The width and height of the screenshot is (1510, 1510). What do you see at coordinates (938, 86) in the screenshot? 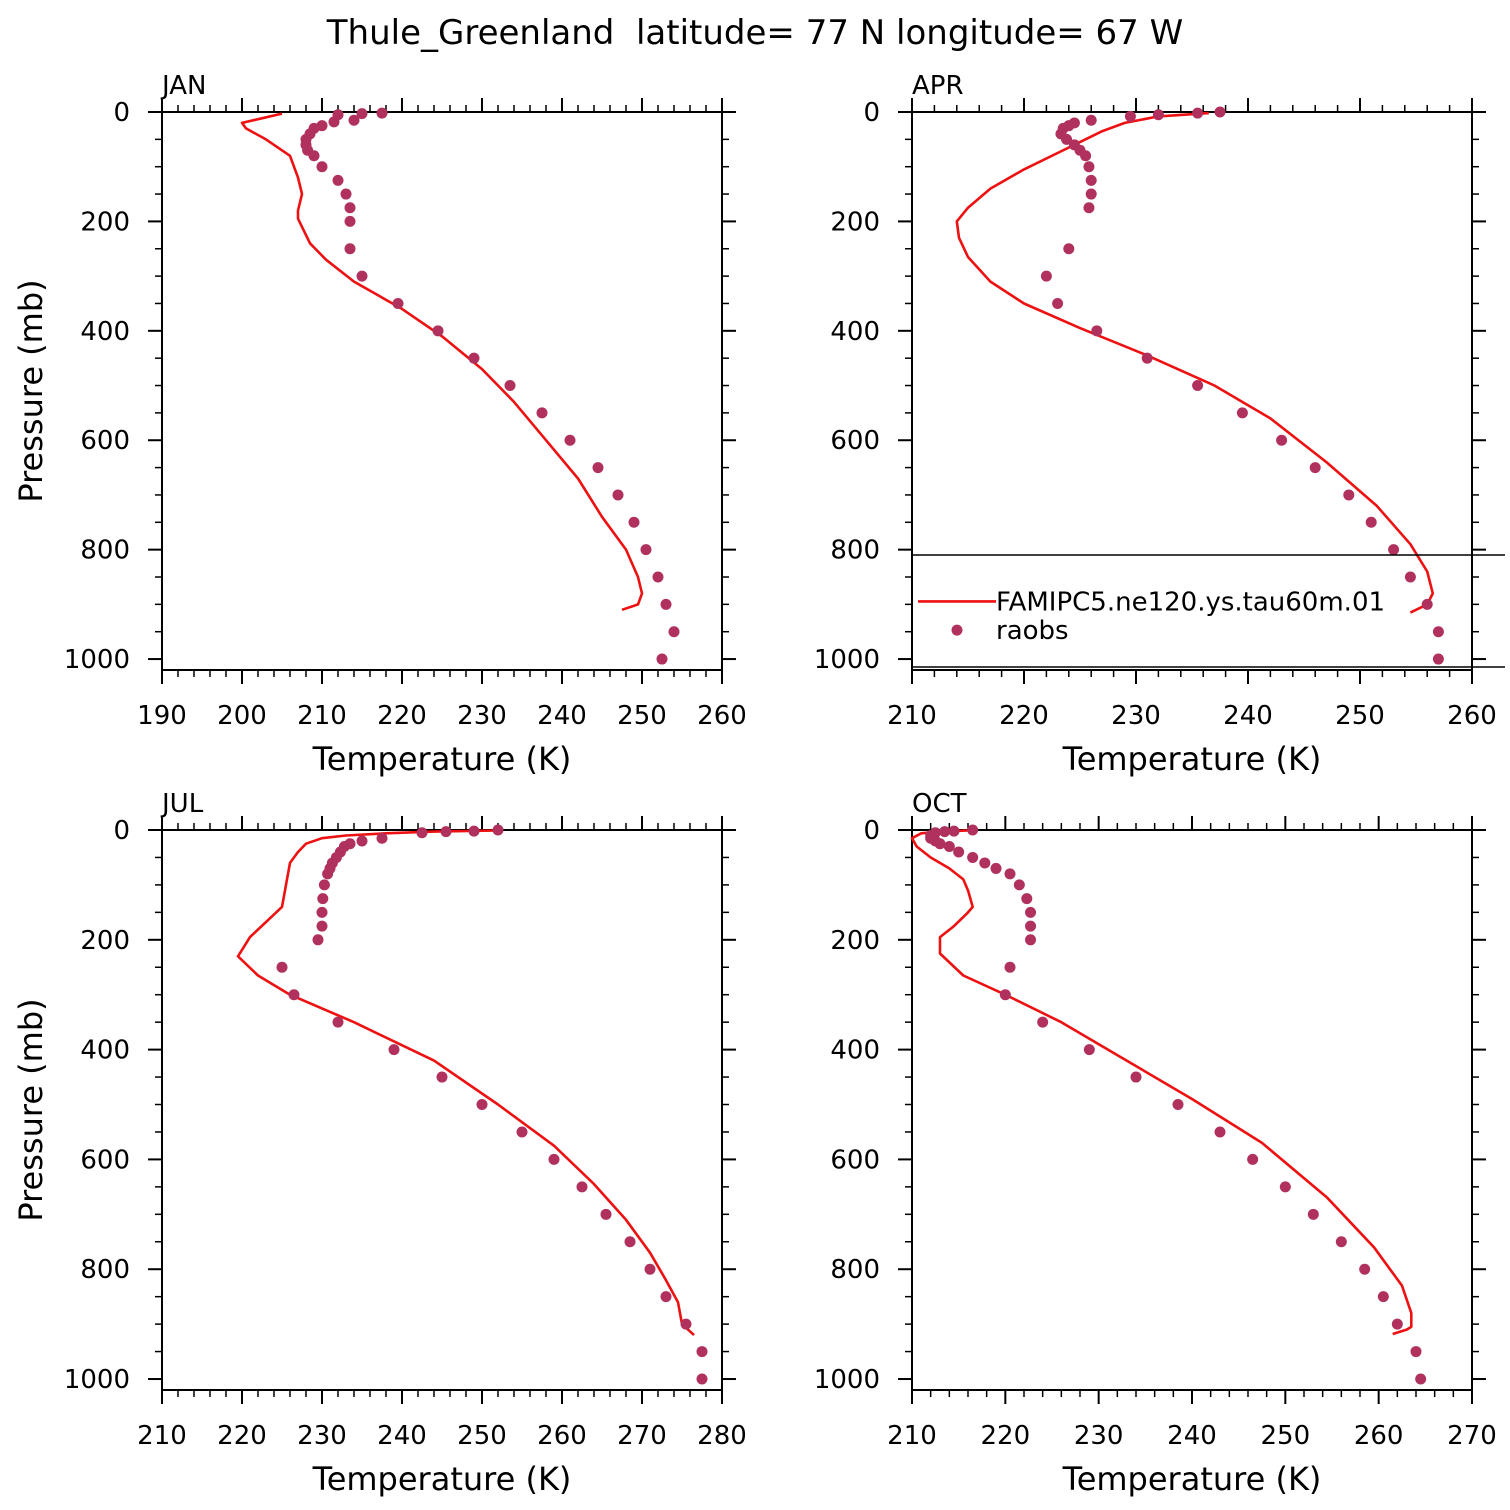
I see `panel-label: APR` at bounding box center [938, 86].